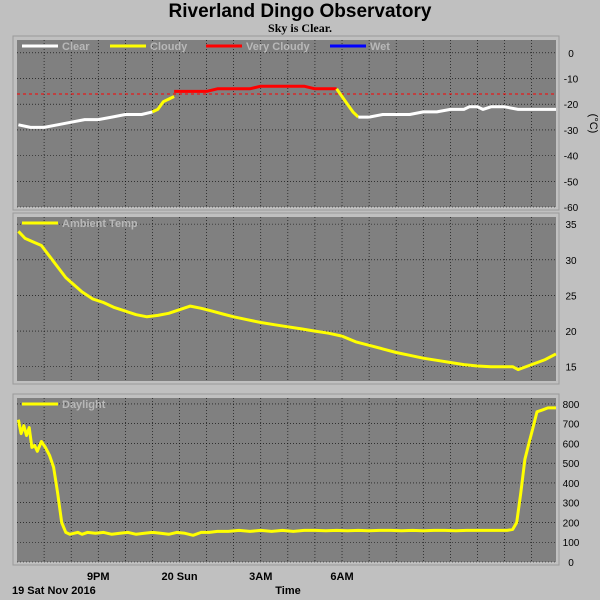 The height and width of the screenshot is (600, 600). I want to click on y-tick-label: 20, so click(571, 332).